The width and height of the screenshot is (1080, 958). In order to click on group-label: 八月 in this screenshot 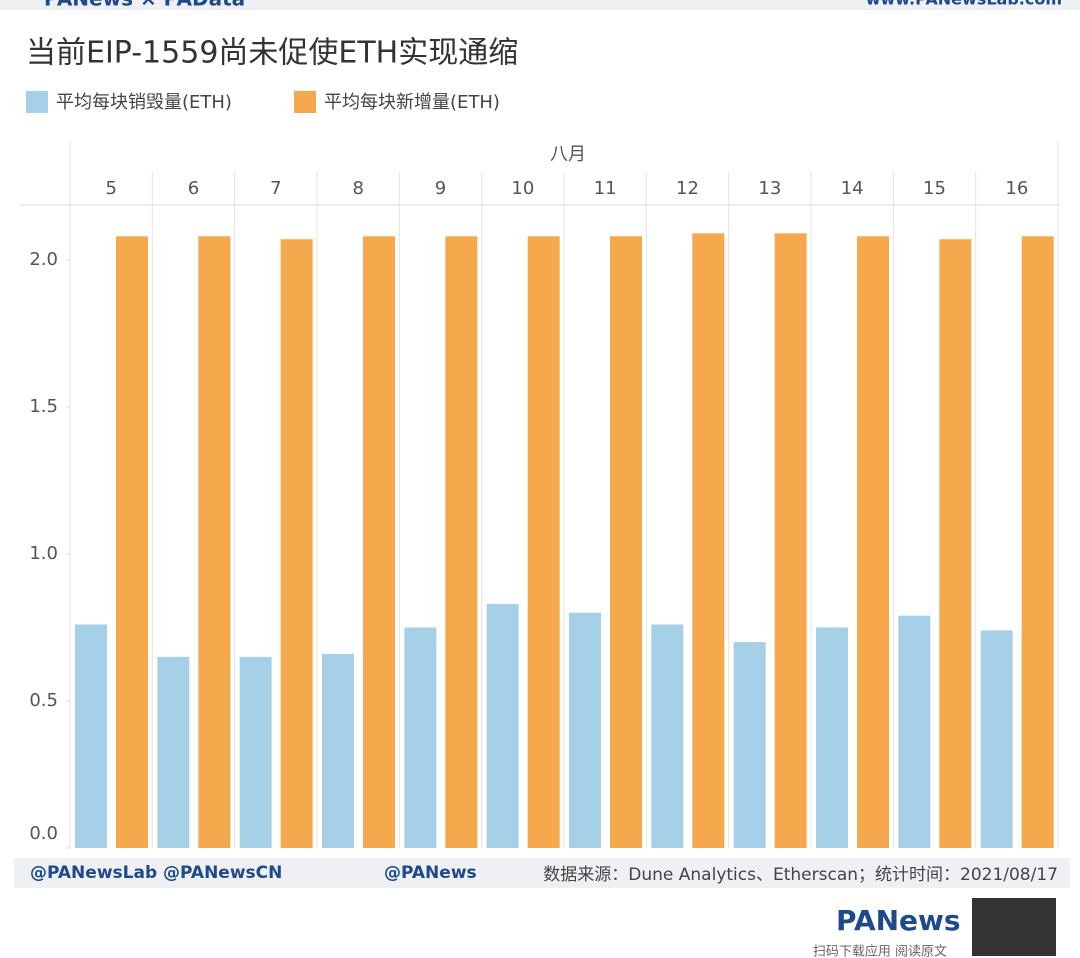, I will do `click(568, 154)`.